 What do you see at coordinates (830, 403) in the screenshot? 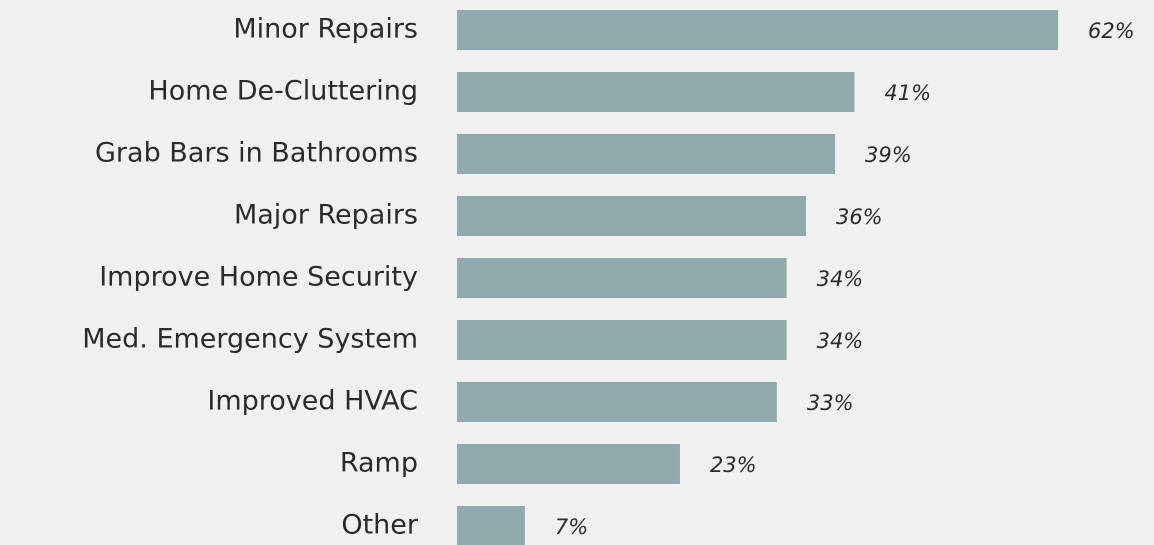
I see `value-label: 33%` at bounding box center [830, 403].